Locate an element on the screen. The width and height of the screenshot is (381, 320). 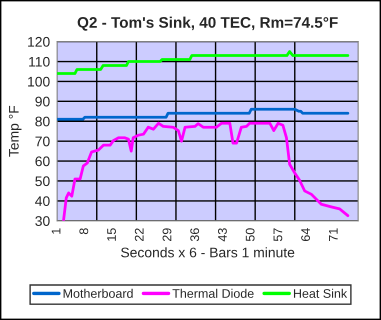
y-tick-label: 70 is located at coordinates (42, 141).